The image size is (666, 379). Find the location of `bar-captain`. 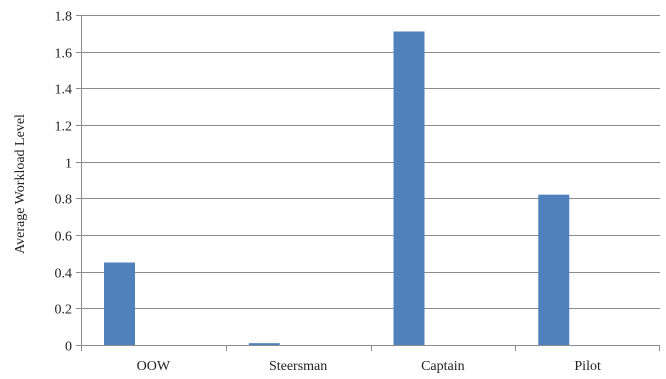

bar-captain is located at coordinates (409, 188).